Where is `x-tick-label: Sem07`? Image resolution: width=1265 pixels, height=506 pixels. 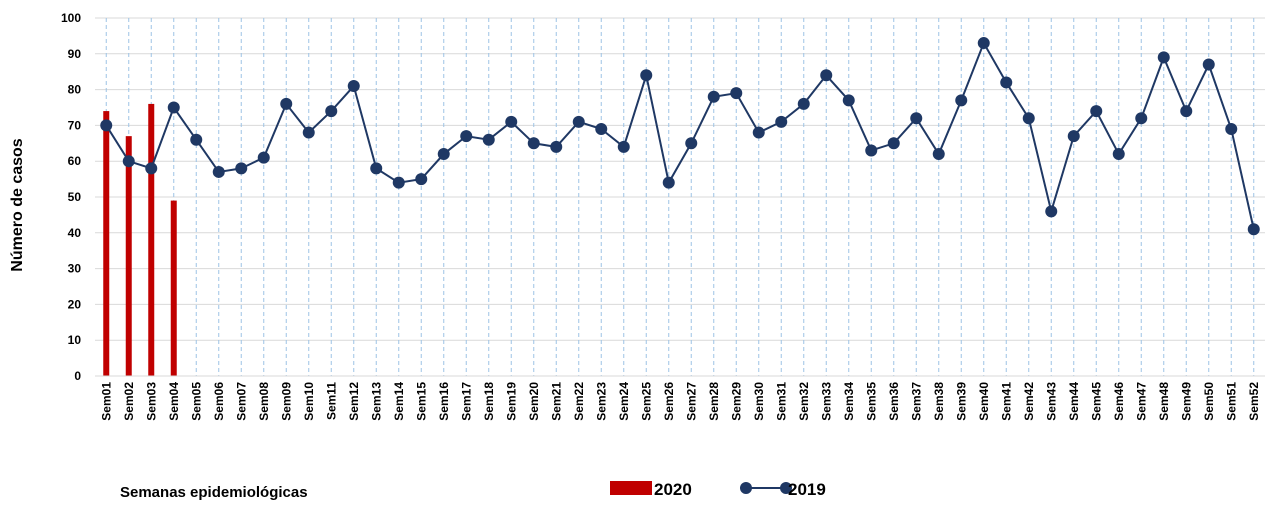 x-tick-label: Sem07 is located at coordinates (241, 401).